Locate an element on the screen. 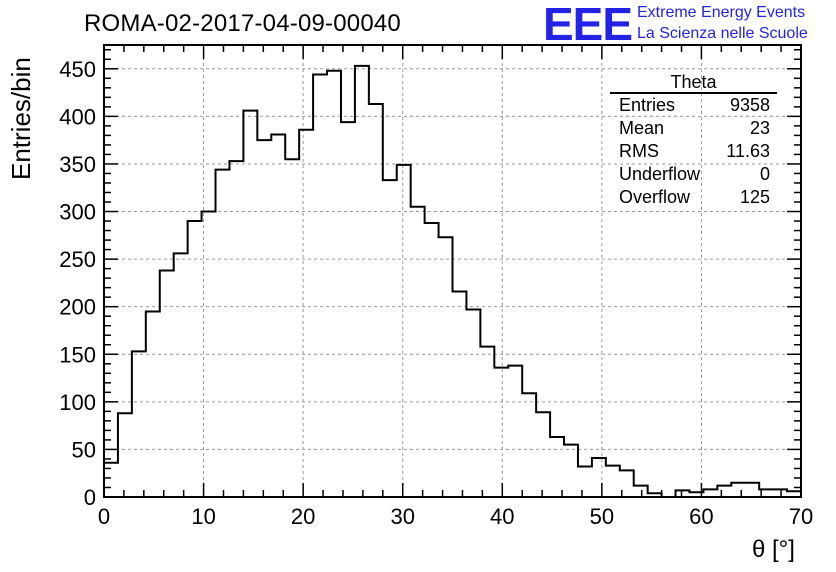 Image resolution: width=836 pixels, height=572 pixels. stats-title: Theta is located at coordinates (693, 83).